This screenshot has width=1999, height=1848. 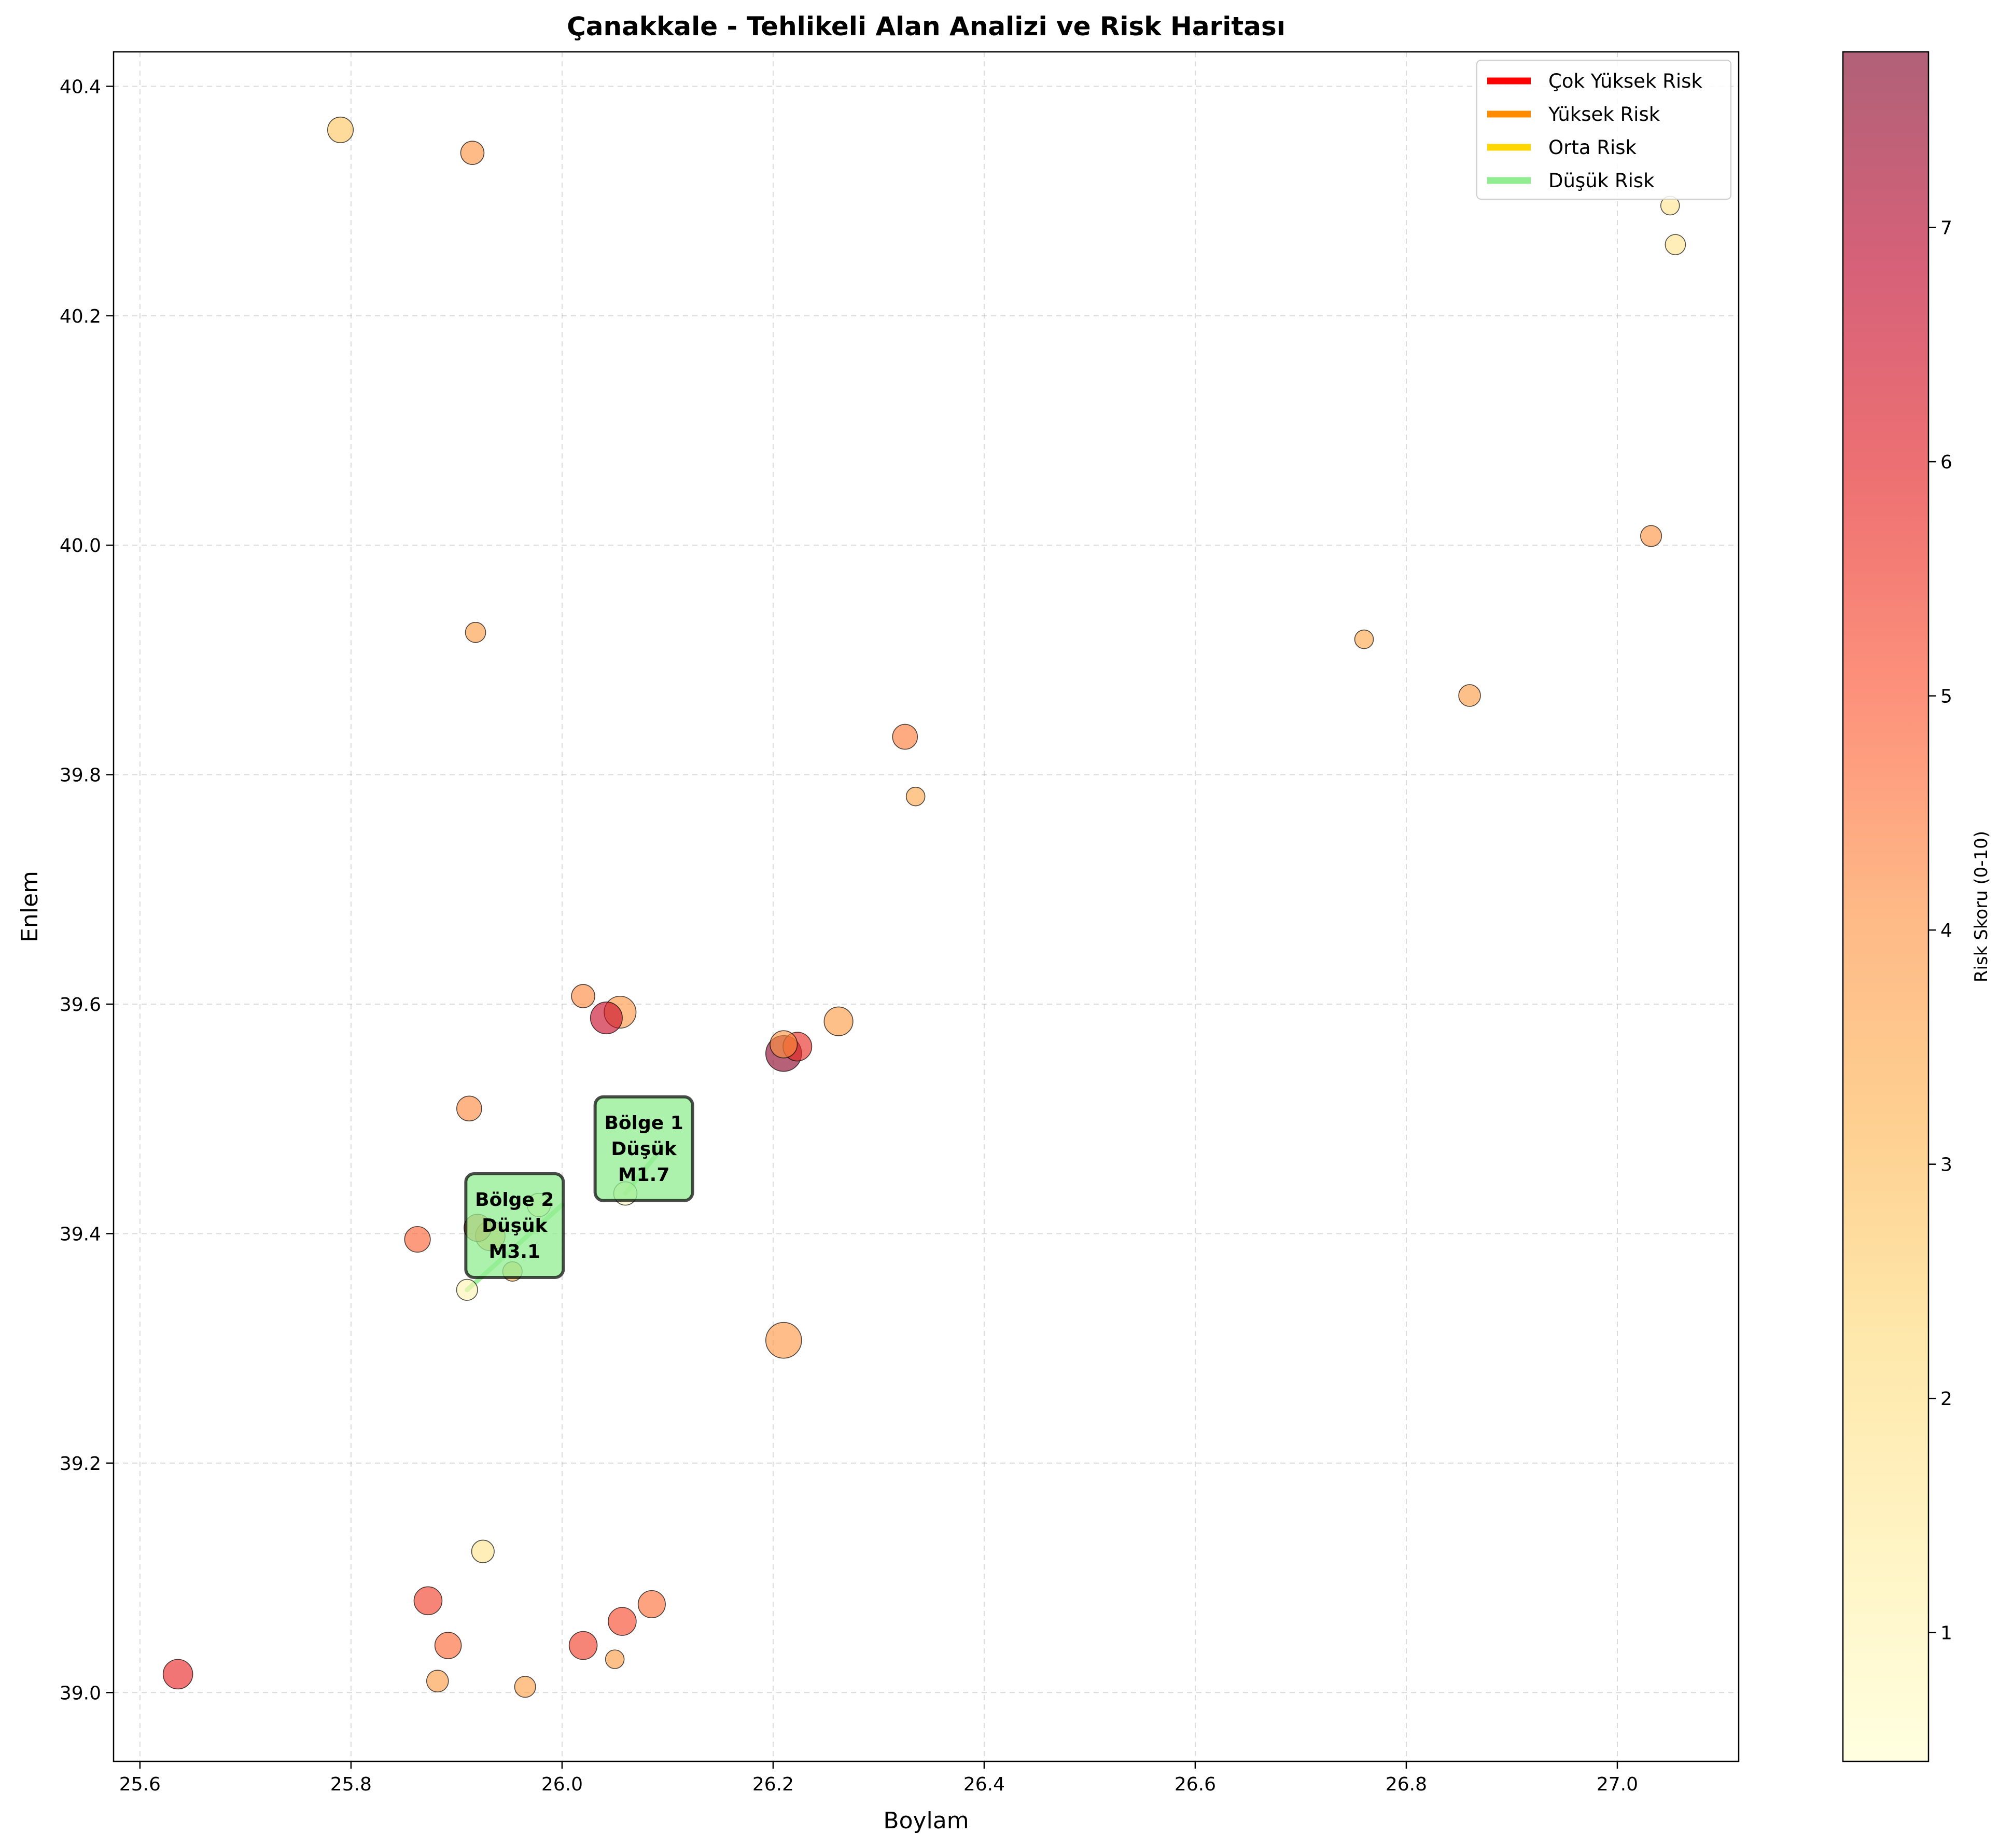 What do you see at coordinates (644, 1175) in the screenshot?
I see `zone-label-text: M1.7` at bounding box center [644, 1175].